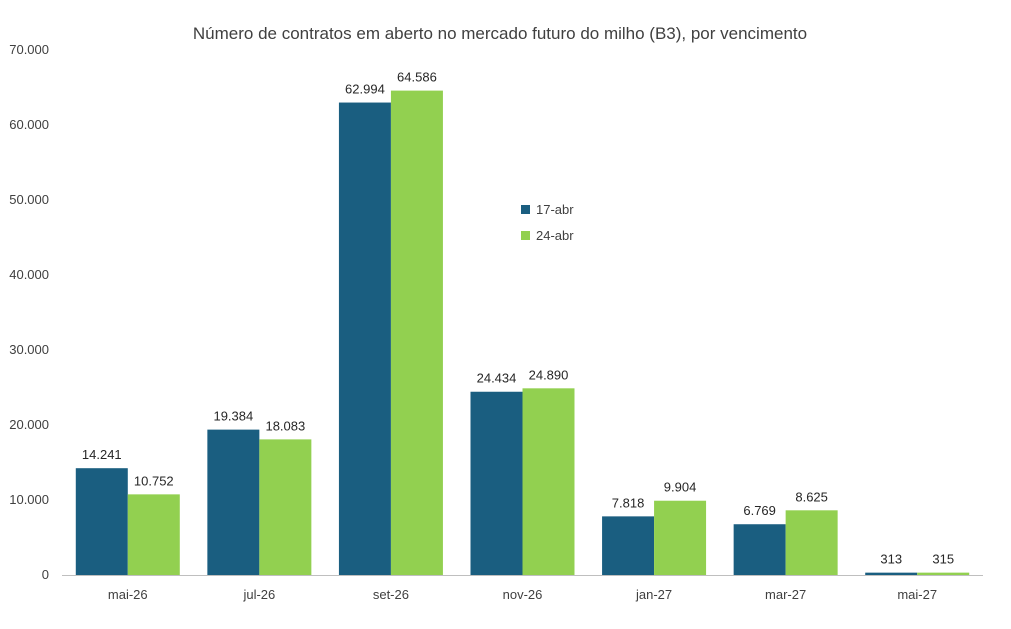 This screenshot has width=1011, height=629. Describe the element at coordinates (233, 416) in the screenshot. I see `data-label: 19.384` at that location.